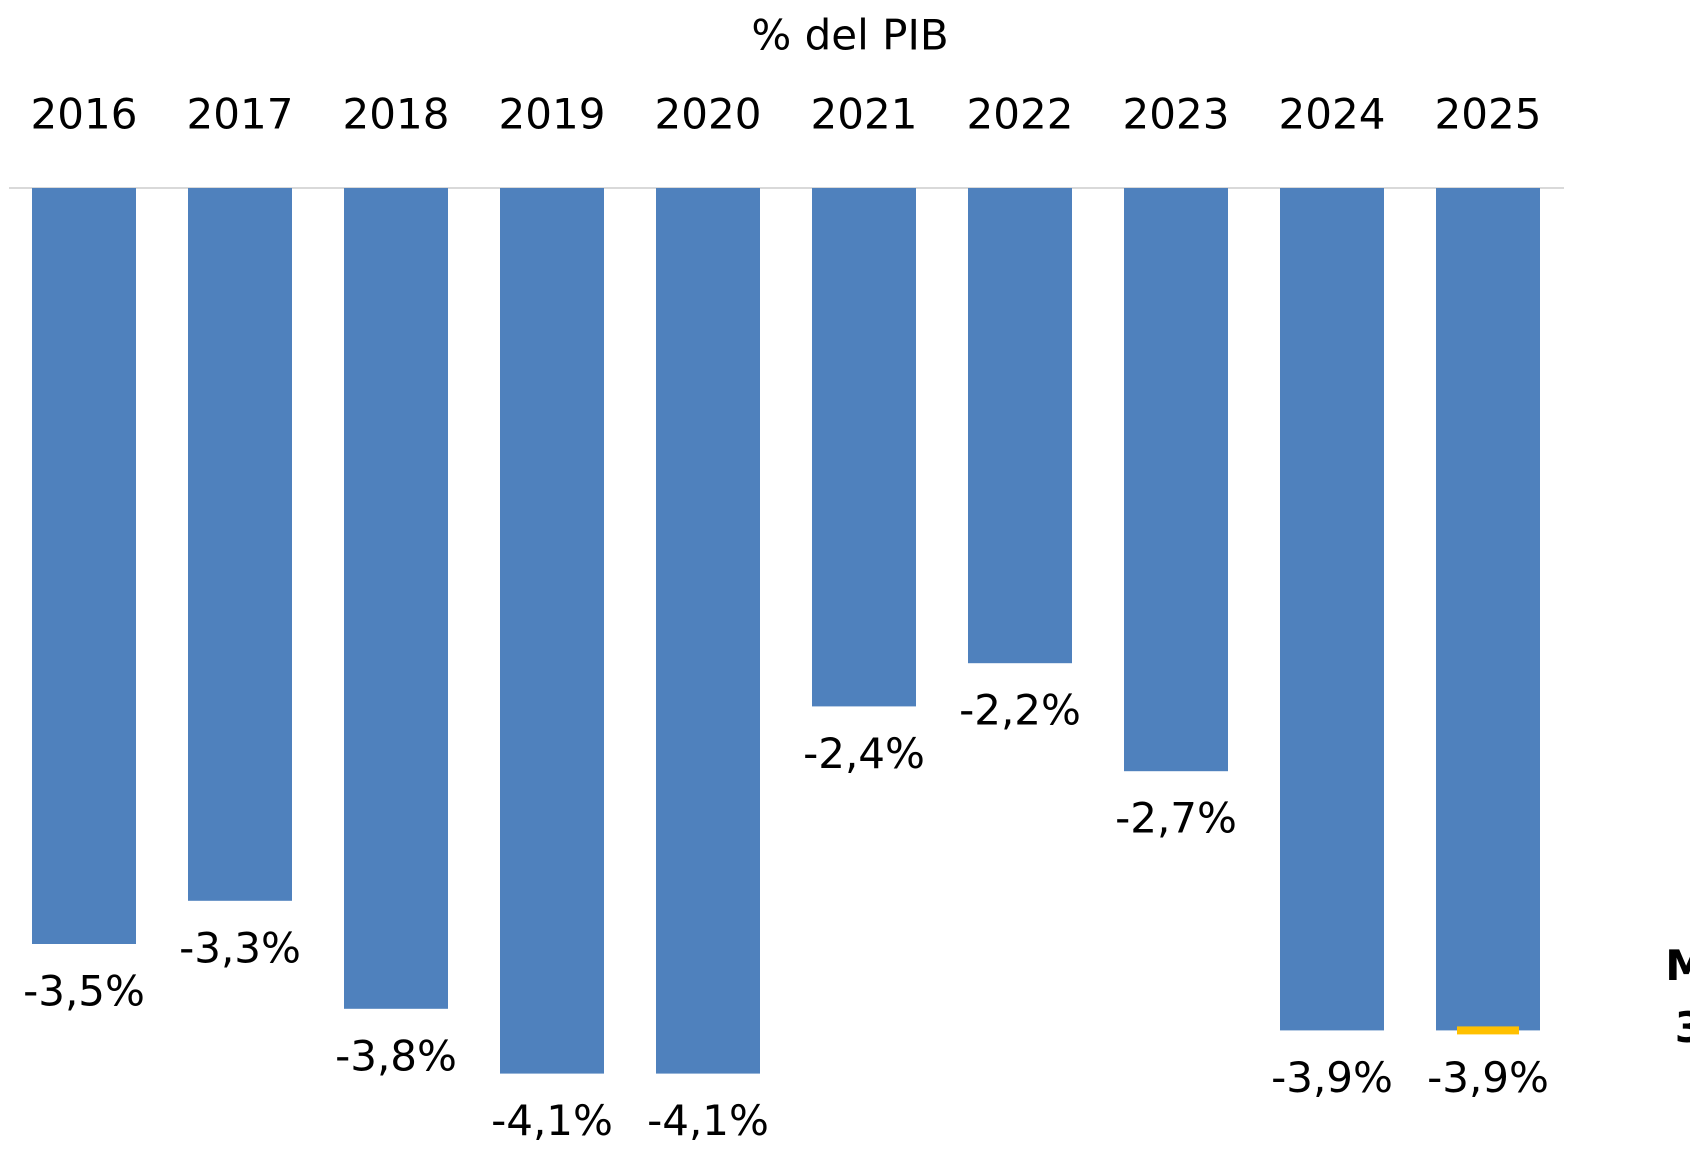 The image size is (1690, 1156). What do you see at coordinates (396, 1055) in the screenshot?
I see `value-label: -3,8%` at bounding box center [396, 1055].